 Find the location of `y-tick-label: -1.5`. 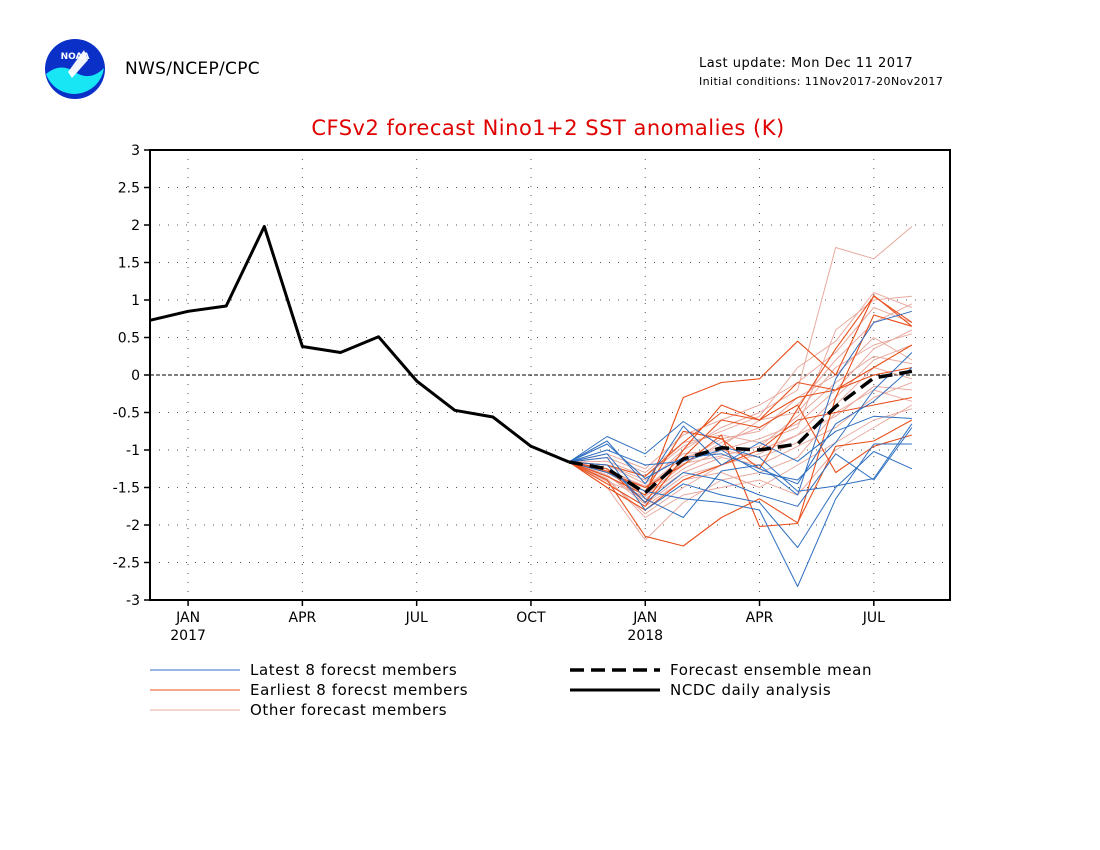

y-tick-label: -1.5 is located at coordinates (126, 489).